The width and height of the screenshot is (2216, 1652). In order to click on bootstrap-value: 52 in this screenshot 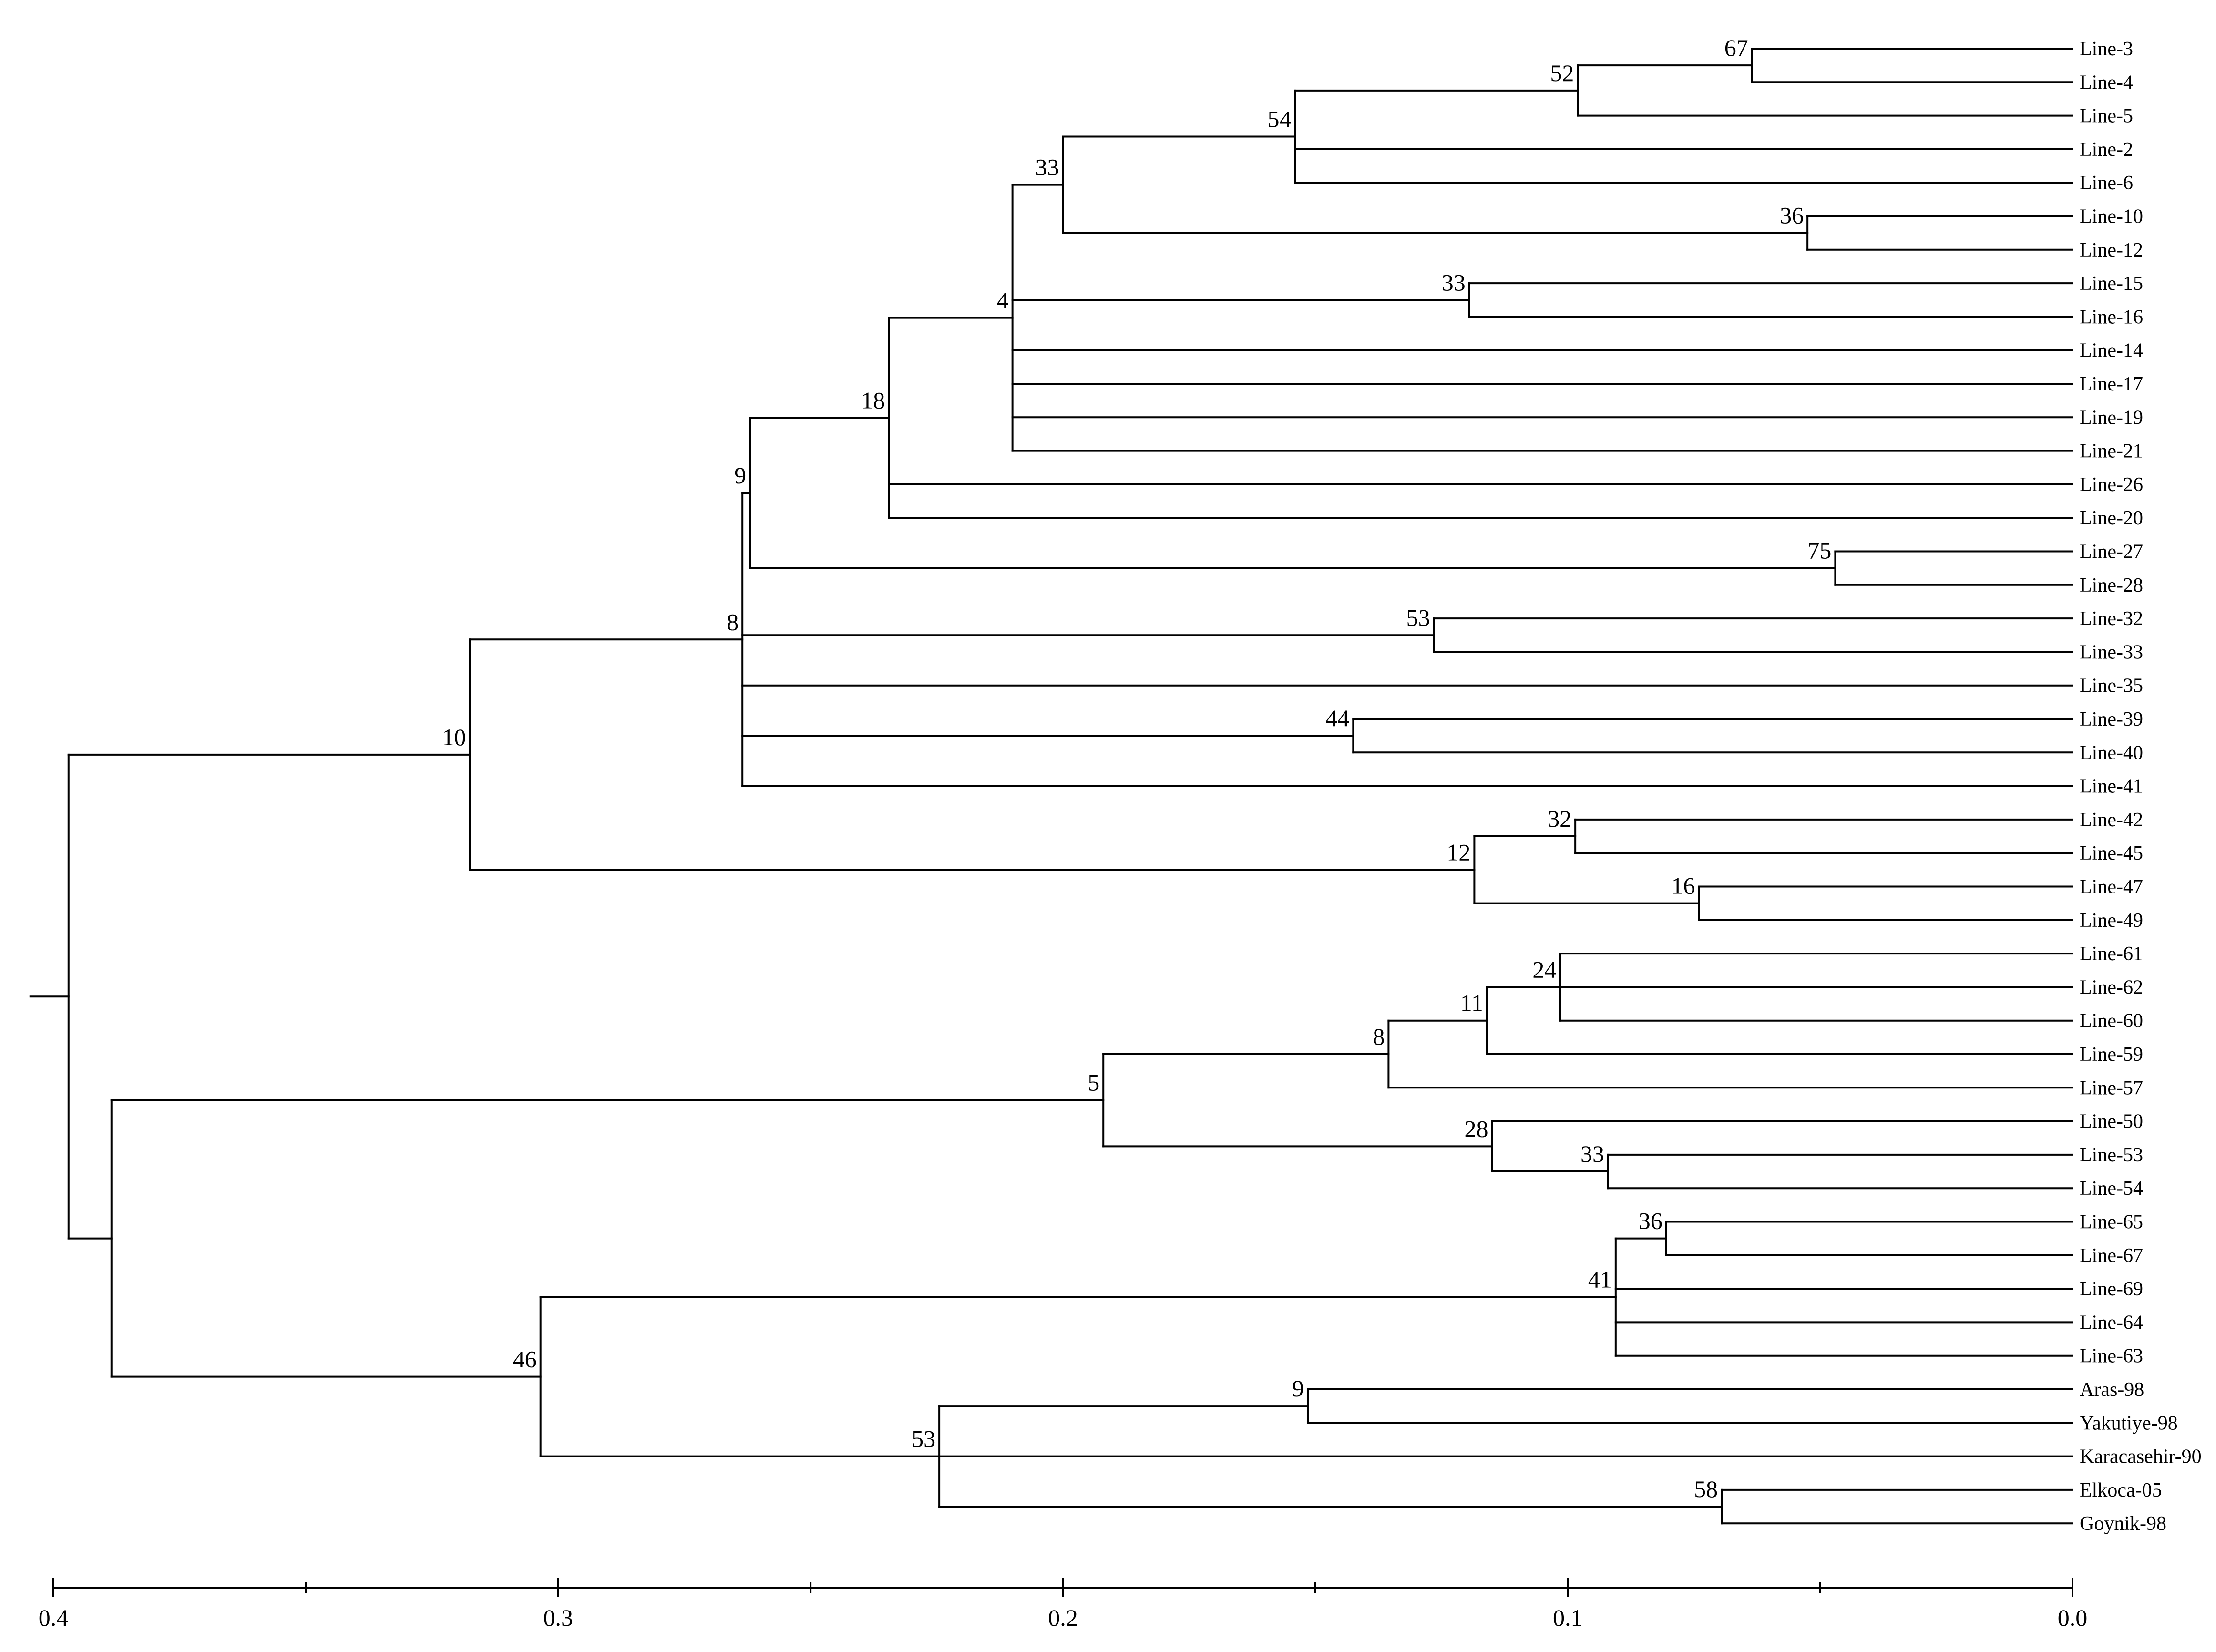, I will do `click(1562, 73)`.